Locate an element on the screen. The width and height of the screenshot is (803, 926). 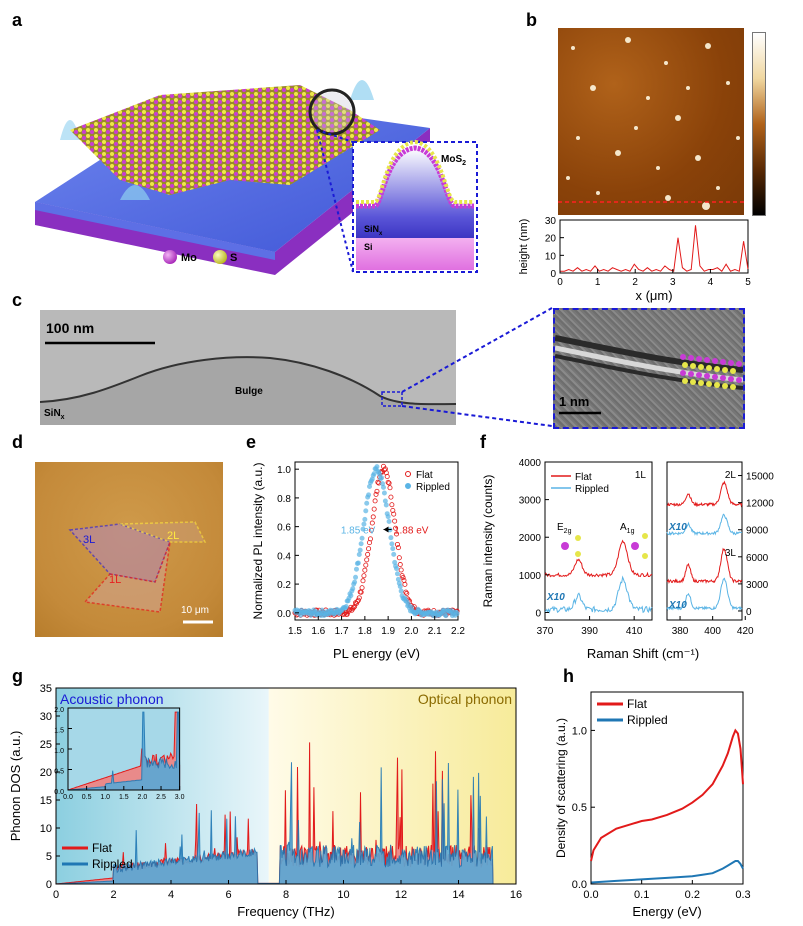
dos-x-tick-label: 4 is located at coordinates (171, 895).